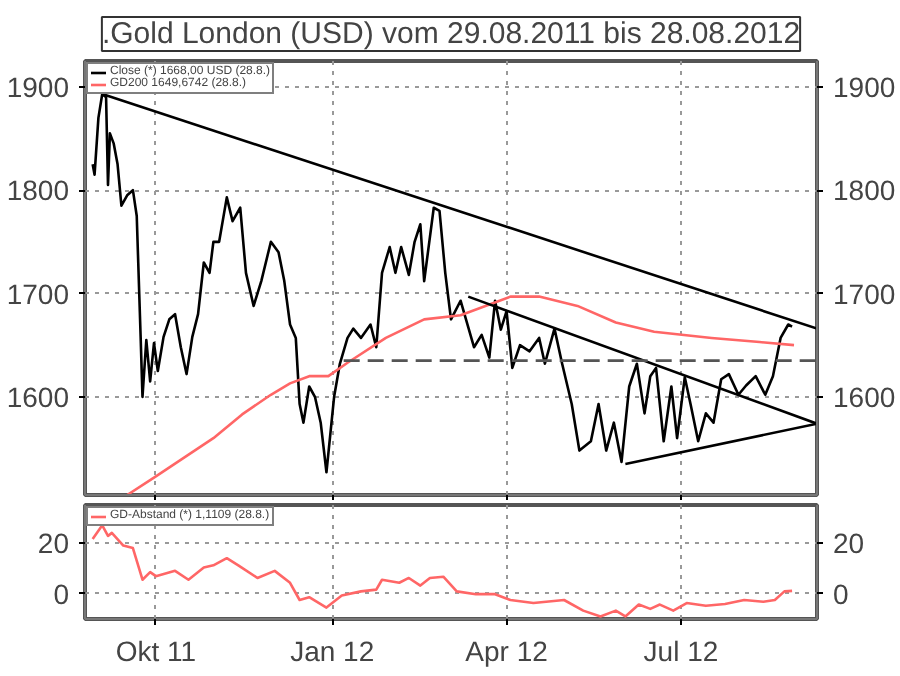 Image resolution: width=900 pixels, height=676 pixels. I want to click on y-tick-label: 0, so click(61, 593).